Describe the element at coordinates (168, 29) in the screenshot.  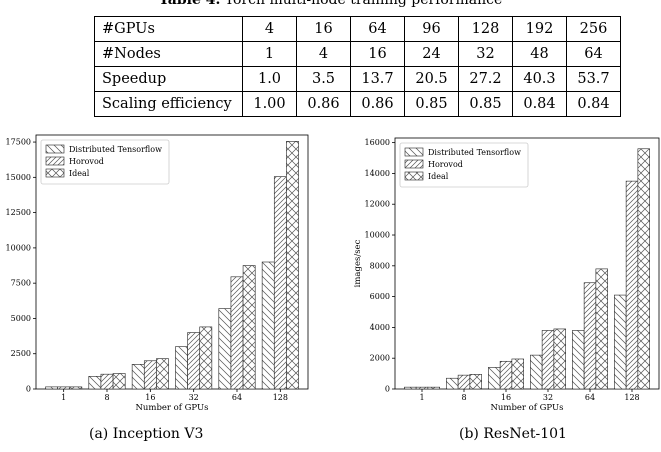
I see `table-row-header: #GPUs` at that location.